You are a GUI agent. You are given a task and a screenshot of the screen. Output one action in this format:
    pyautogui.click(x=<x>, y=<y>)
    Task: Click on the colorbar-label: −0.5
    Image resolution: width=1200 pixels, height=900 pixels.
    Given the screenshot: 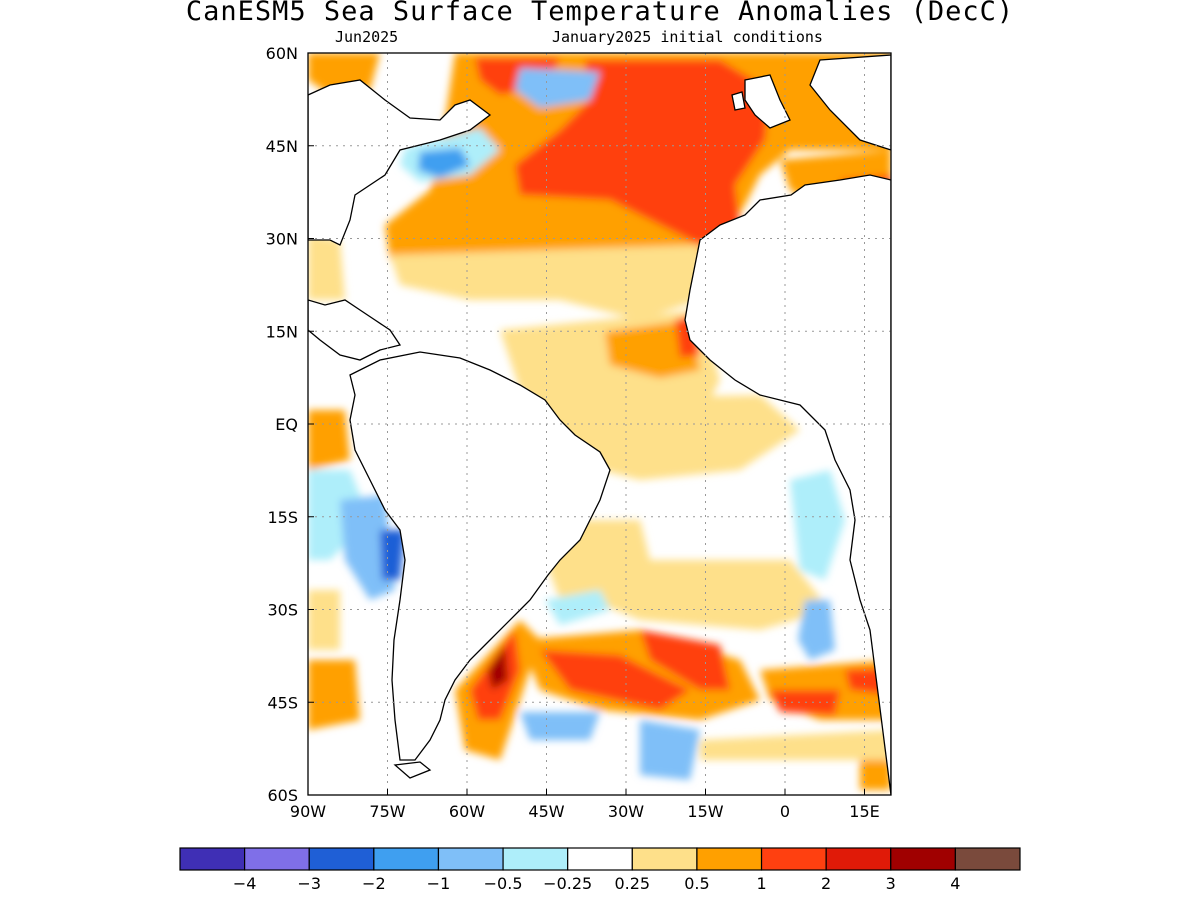 What is the action you would take?
    pyautogui.click(x=503, y=883)
    